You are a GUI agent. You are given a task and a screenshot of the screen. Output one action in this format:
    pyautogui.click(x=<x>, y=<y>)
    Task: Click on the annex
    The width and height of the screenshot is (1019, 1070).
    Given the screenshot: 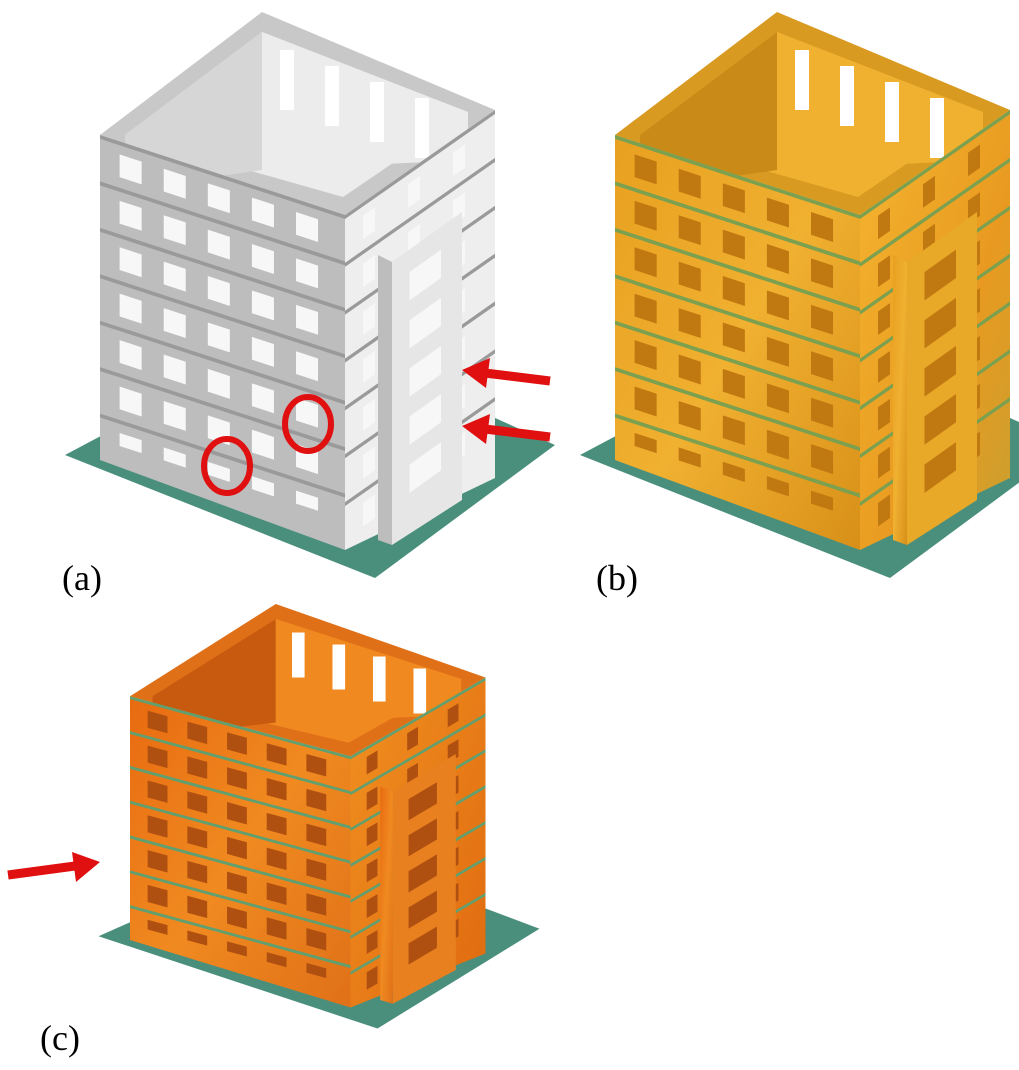 What is the action you would take?
    pyautogui.click(x=385, y=400)
    